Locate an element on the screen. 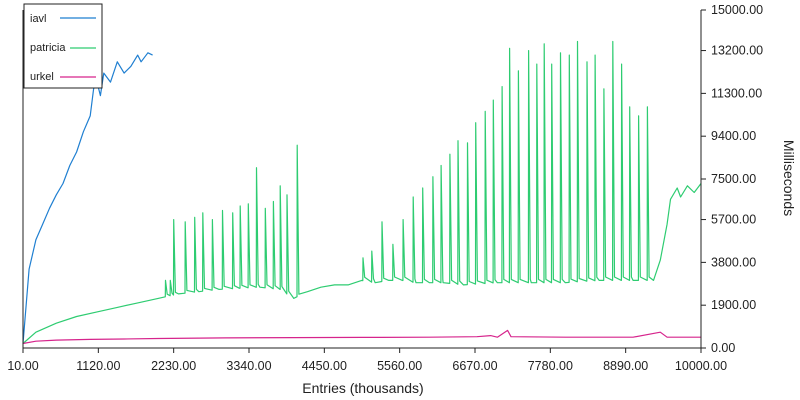 Image resolution: width=800 pixels, height=400 pixels. y-tick-label: 15000.00 is located at coordinates (737, 10).